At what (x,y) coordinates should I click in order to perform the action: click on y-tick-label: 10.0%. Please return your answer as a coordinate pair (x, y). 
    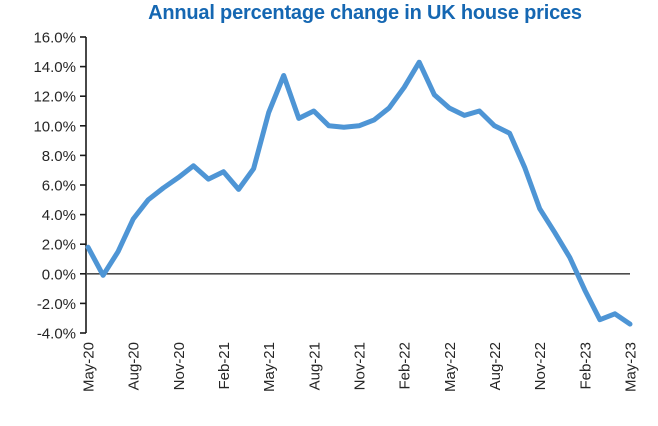
    Looking at the image, I should click on (54, 126).